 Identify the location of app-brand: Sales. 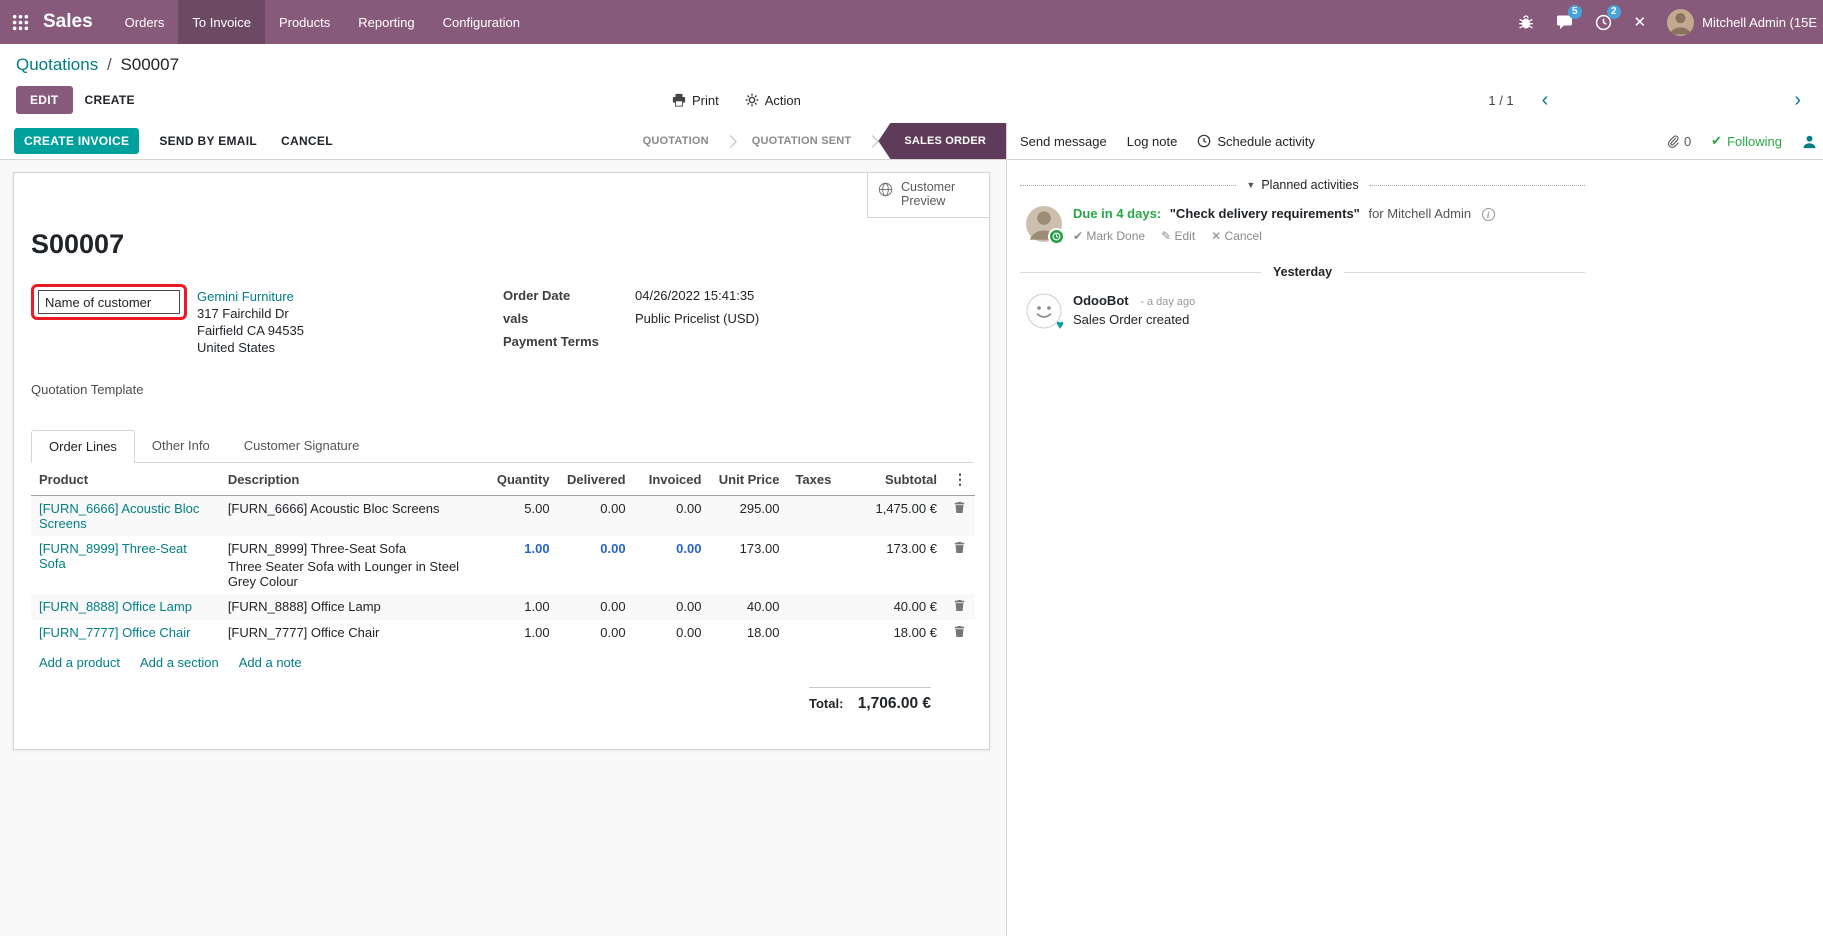
(68, 21).